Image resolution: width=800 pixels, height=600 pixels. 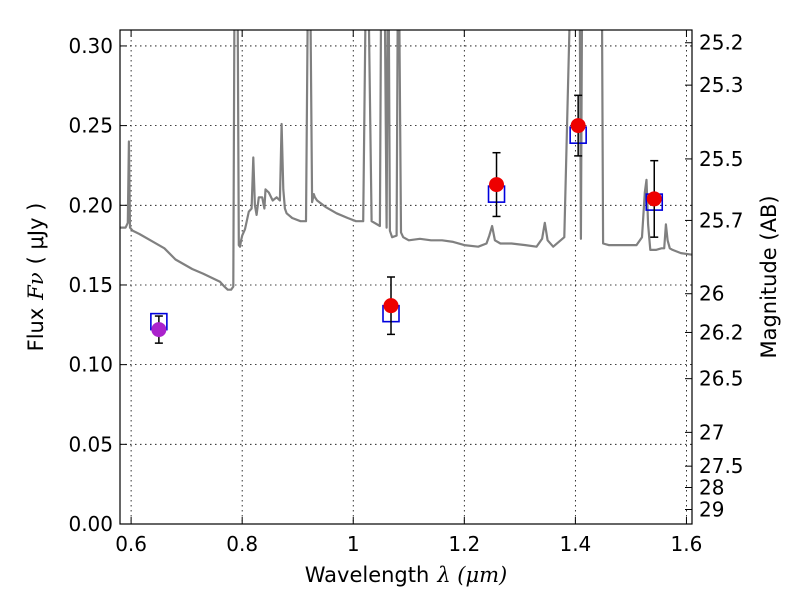 I want to click on x-tick-label: 1.4, so click(x=575, y=544).